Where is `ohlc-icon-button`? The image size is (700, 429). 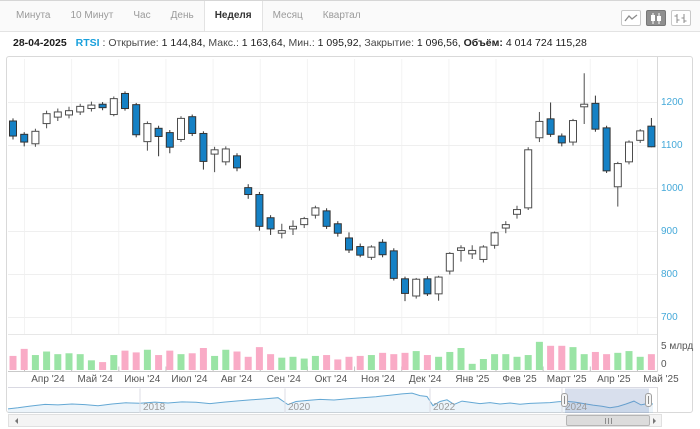
ohlc-icon-button is located at coordinates (681, 18).